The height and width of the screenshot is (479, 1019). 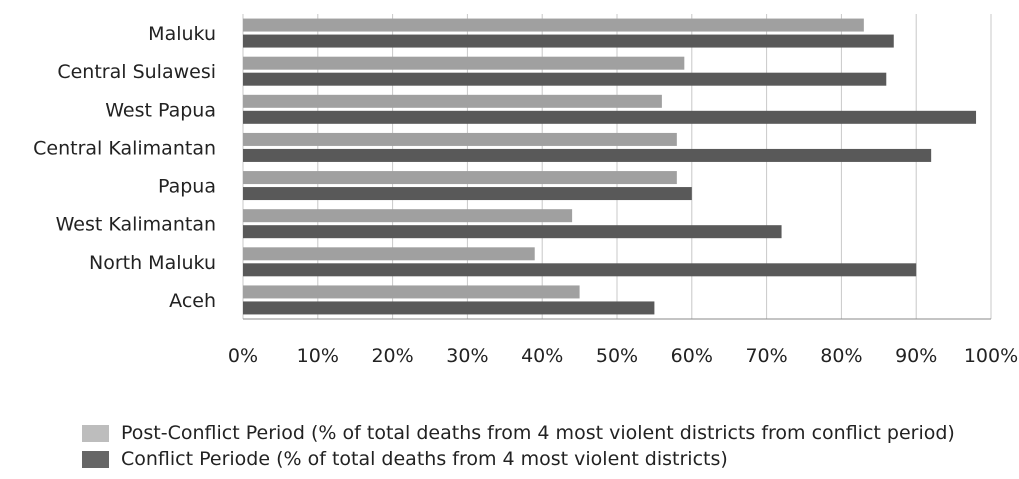 What do you see at coordinates (610, 117) in the screenshot?
I see `bar-conflict-west-papua` at bounding box center [610, 117].